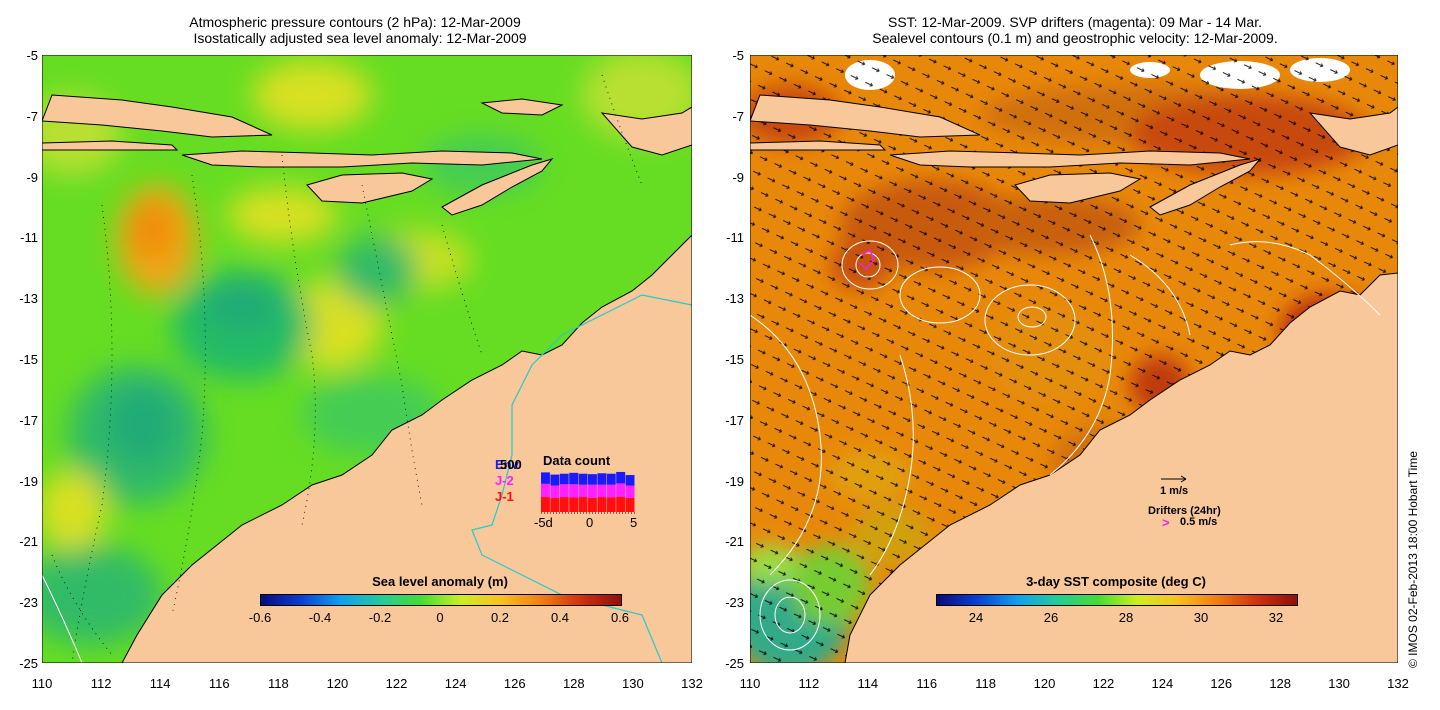  I want to click on imos-credit: © IMOS 02-Feb-2013 18:00 Hobart Time, so click(1413, 559).